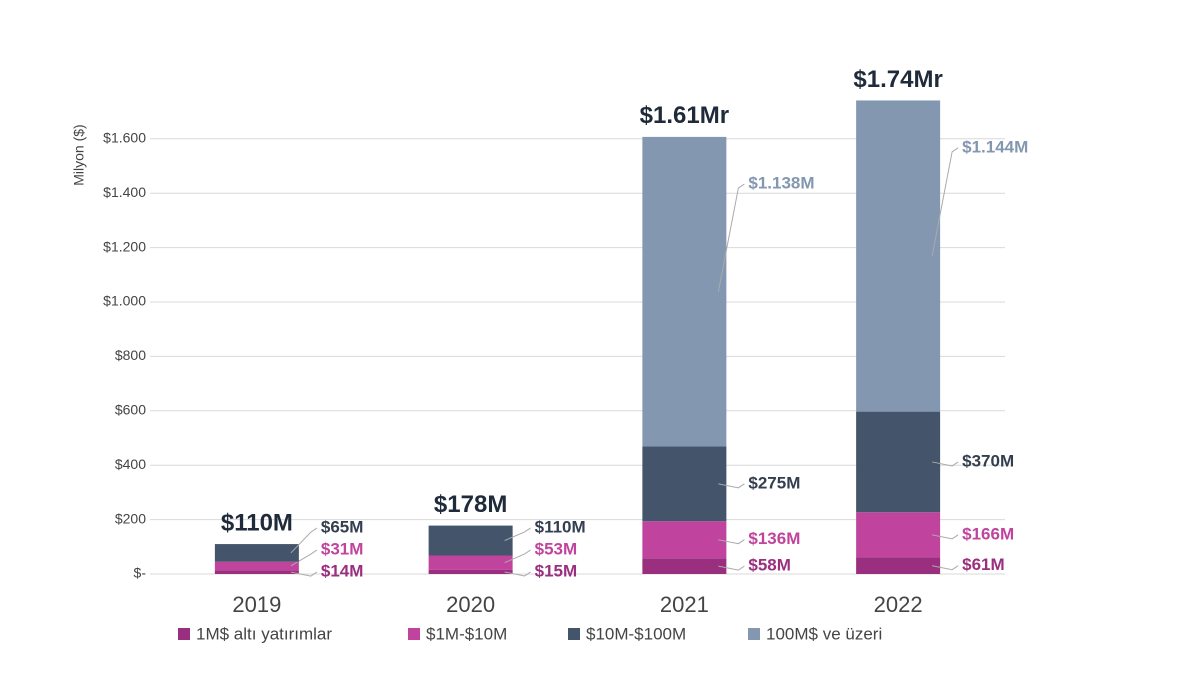  Describe the element at coordinates (684, 115) in the screenshot. I see `total-label: $1.61Mr` at that location.